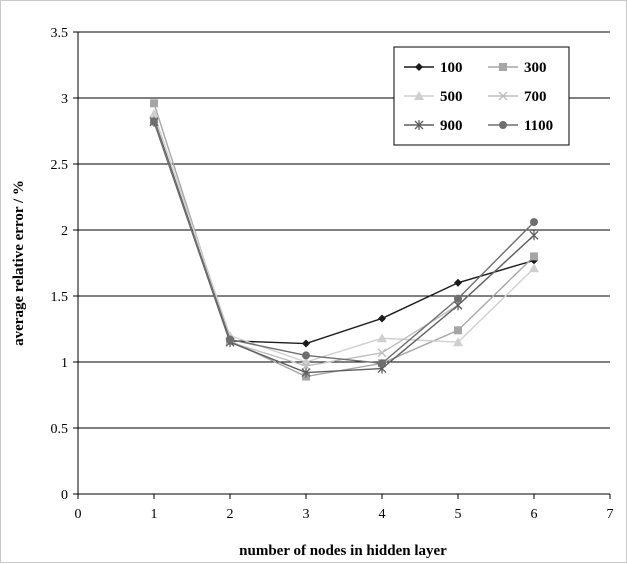  I want to click on y-tick-label: 2.5, so click(60, 165).